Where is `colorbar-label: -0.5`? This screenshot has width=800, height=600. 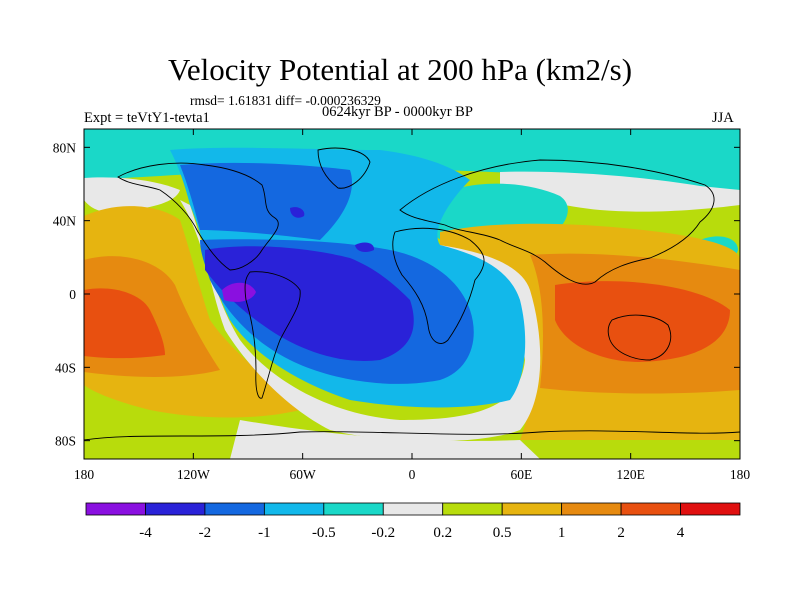
colorbar-label: -0.5 is located at coordinates (324, 533).